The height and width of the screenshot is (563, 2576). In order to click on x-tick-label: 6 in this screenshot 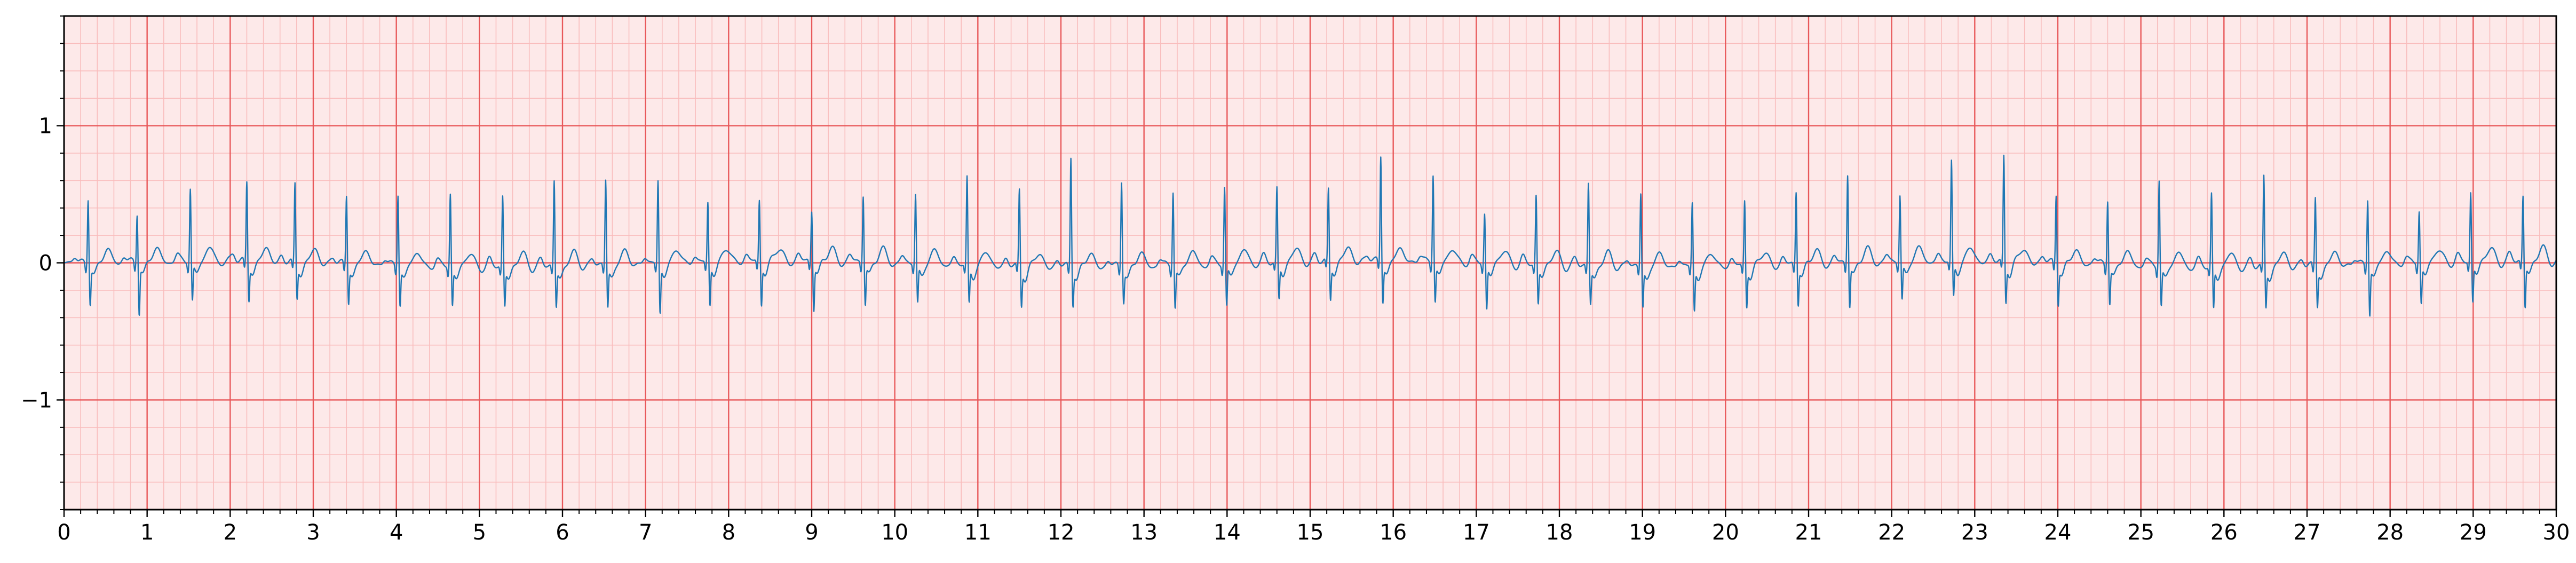, I will do `click(562, 532)`.